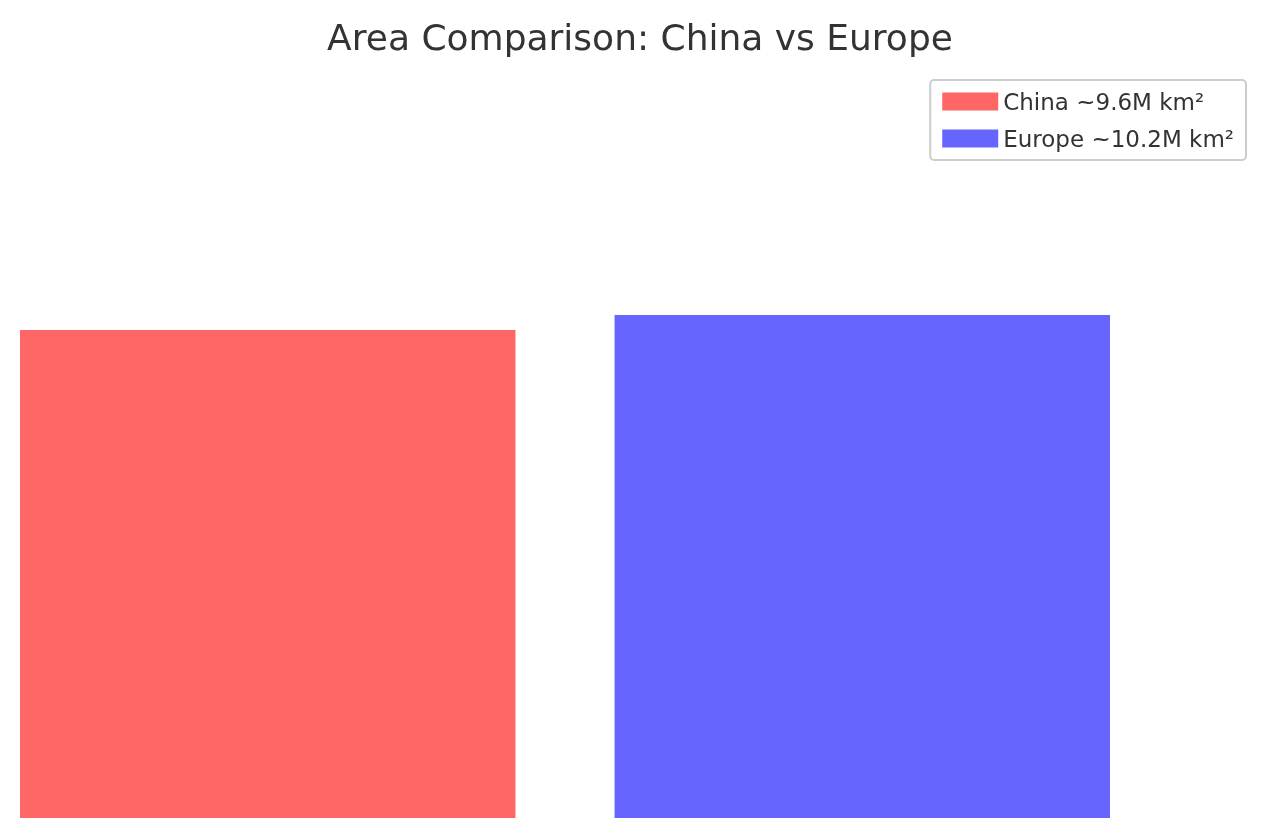 The image size is (1280, 838). Describe the element at coordinates (1119, 138) in the screenshot. I see `legend-label: Europe ~10.2M km²` at that location.